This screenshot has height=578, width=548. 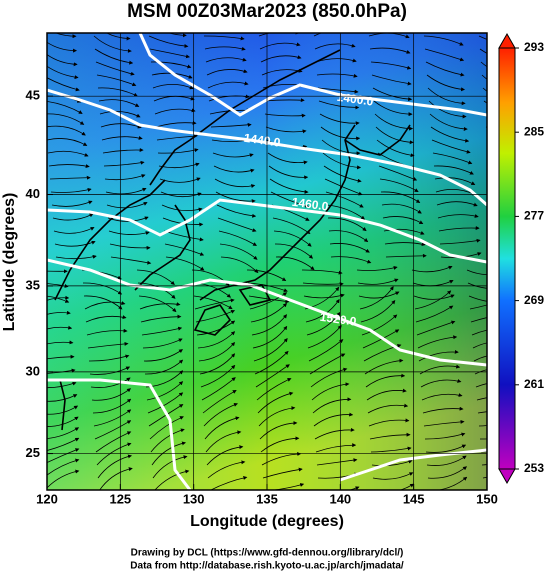 What do you see at coordinates (194, 498) in the screenshot?
I see `x-tick-label: 130` at bounding box center [194, 498].